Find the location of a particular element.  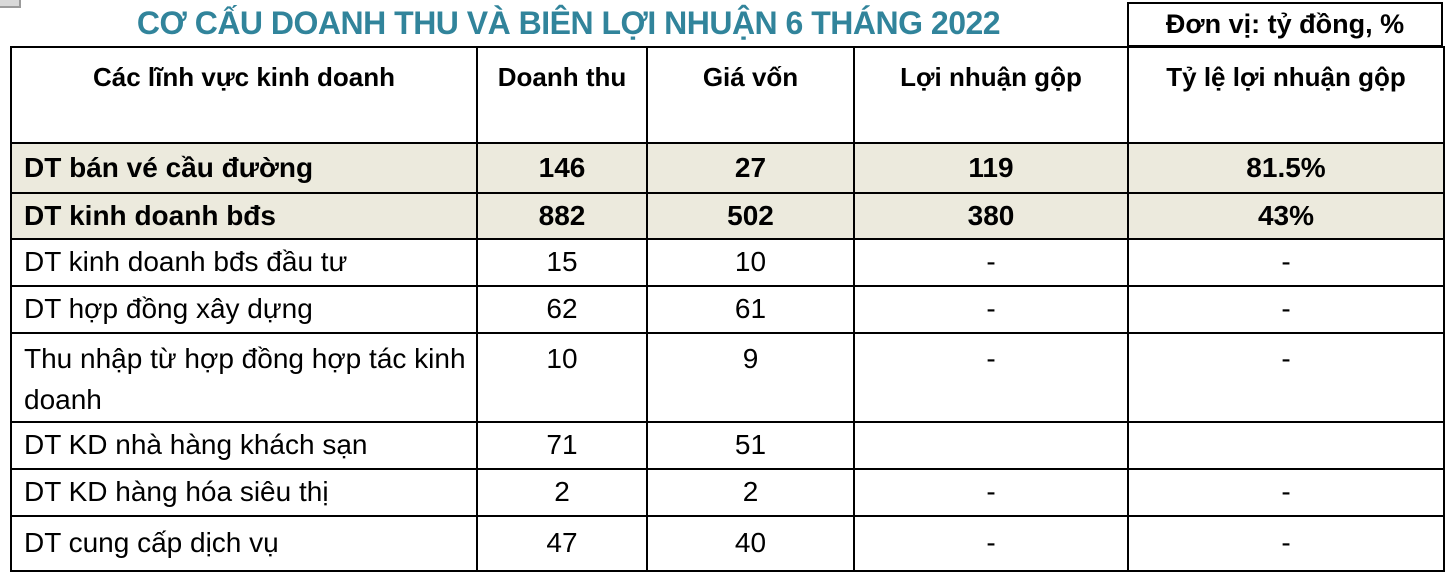

table-row-hotel-restaurant: DT KD nhà hàng khách sạn 71 51 is located at coordinates (727, 445).